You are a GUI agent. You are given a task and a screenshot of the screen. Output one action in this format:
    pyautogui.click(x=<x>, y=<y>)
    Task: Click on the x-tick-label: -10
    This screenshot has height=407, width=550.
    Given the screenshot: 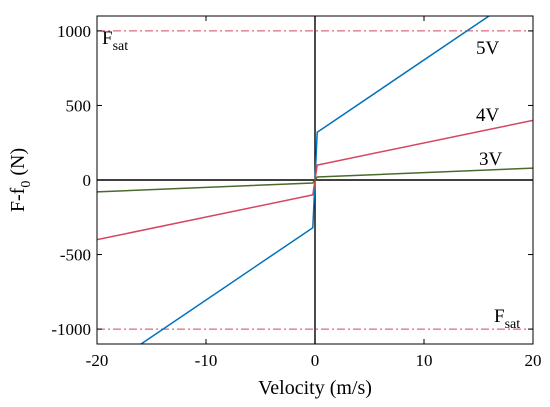 What is the action you would take?
    pyautogui.click(x=206, y=360)
    